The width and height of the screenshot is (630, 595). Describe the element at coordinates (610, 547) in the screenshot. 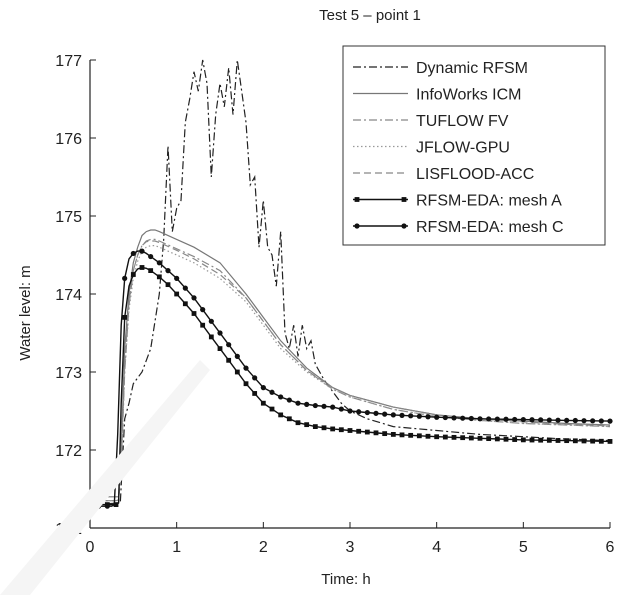

I see `x-tick-label: 6` at that location.